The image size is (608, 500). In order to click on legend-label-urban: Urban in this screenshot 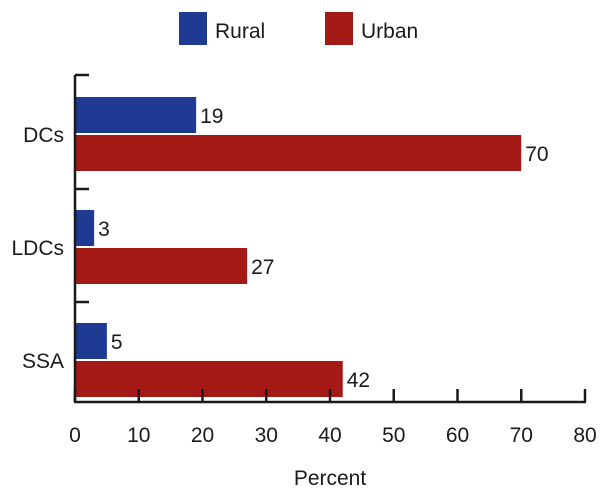, I will do `click(389, 31)`.